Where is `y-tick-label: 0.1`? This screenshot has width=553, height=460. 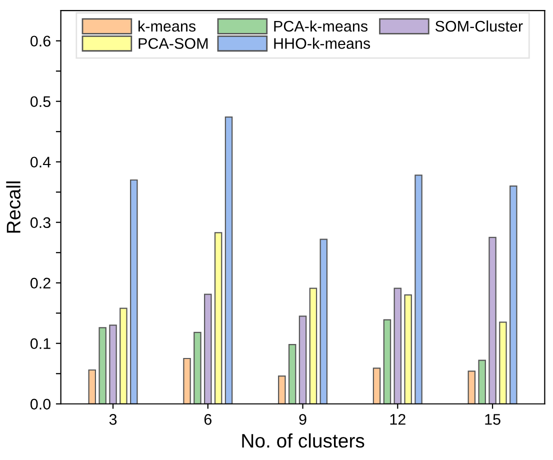
y-tick-label: 0.1 is located at coordinates (40, 344).